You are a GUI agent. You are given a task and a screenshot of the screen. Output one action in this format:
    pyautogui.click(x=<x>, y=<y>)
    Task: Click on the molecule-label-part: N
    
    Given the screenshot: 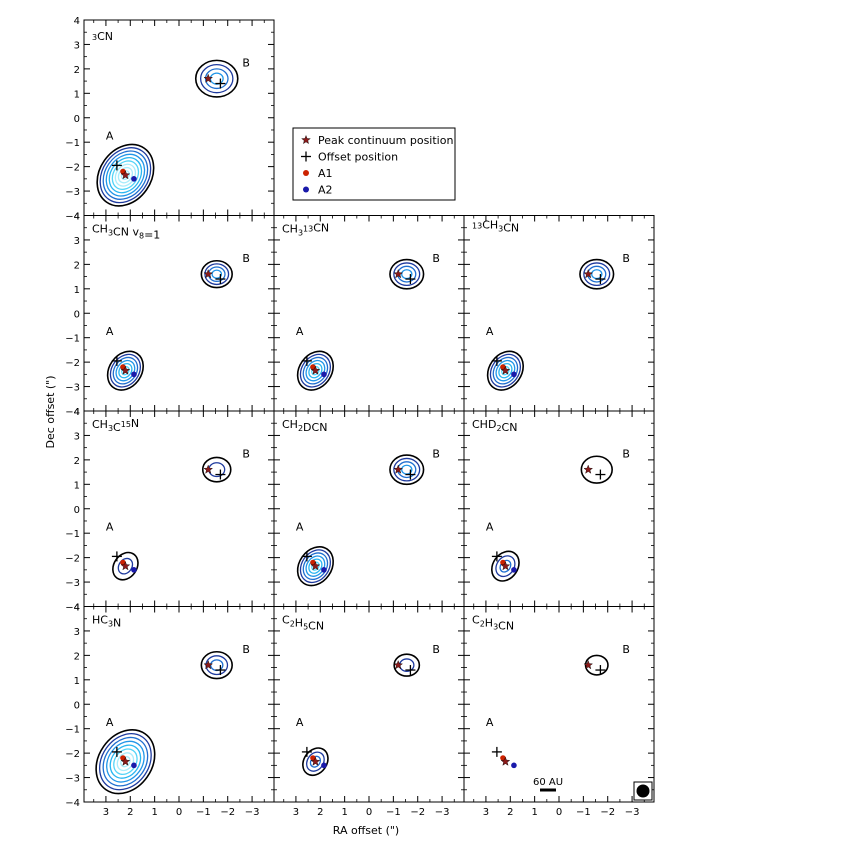 What is the action you would take?
    pyautogui.click(x=135, y=423)
    